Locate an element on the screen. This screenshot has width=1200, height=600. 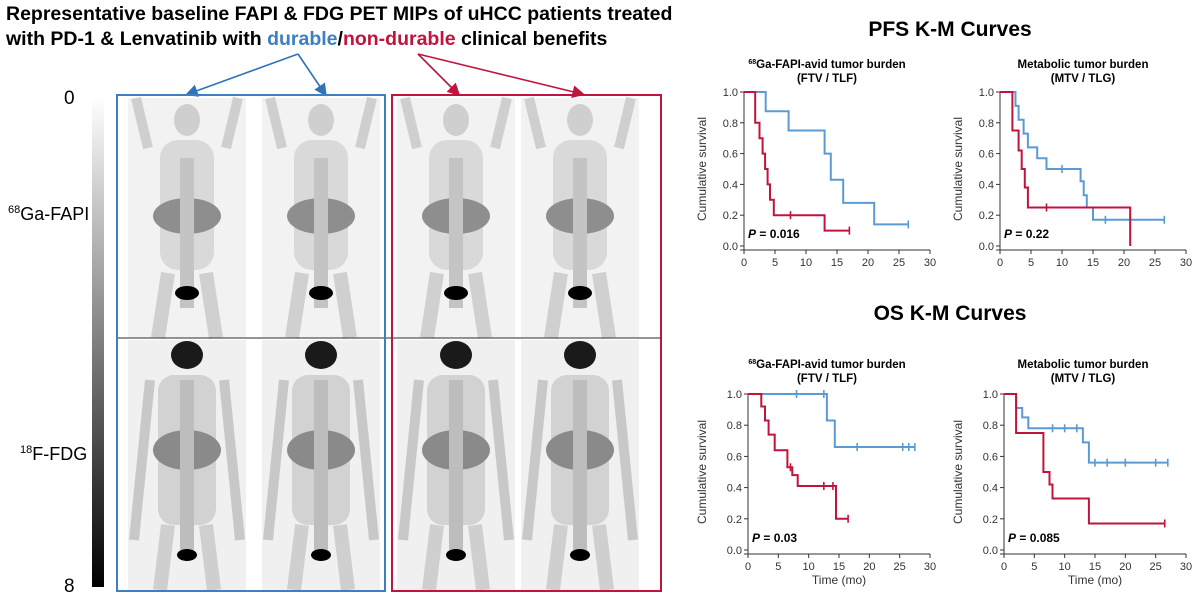
row-label-fdg: 18F-FDG is located at coordinates (53, 454).